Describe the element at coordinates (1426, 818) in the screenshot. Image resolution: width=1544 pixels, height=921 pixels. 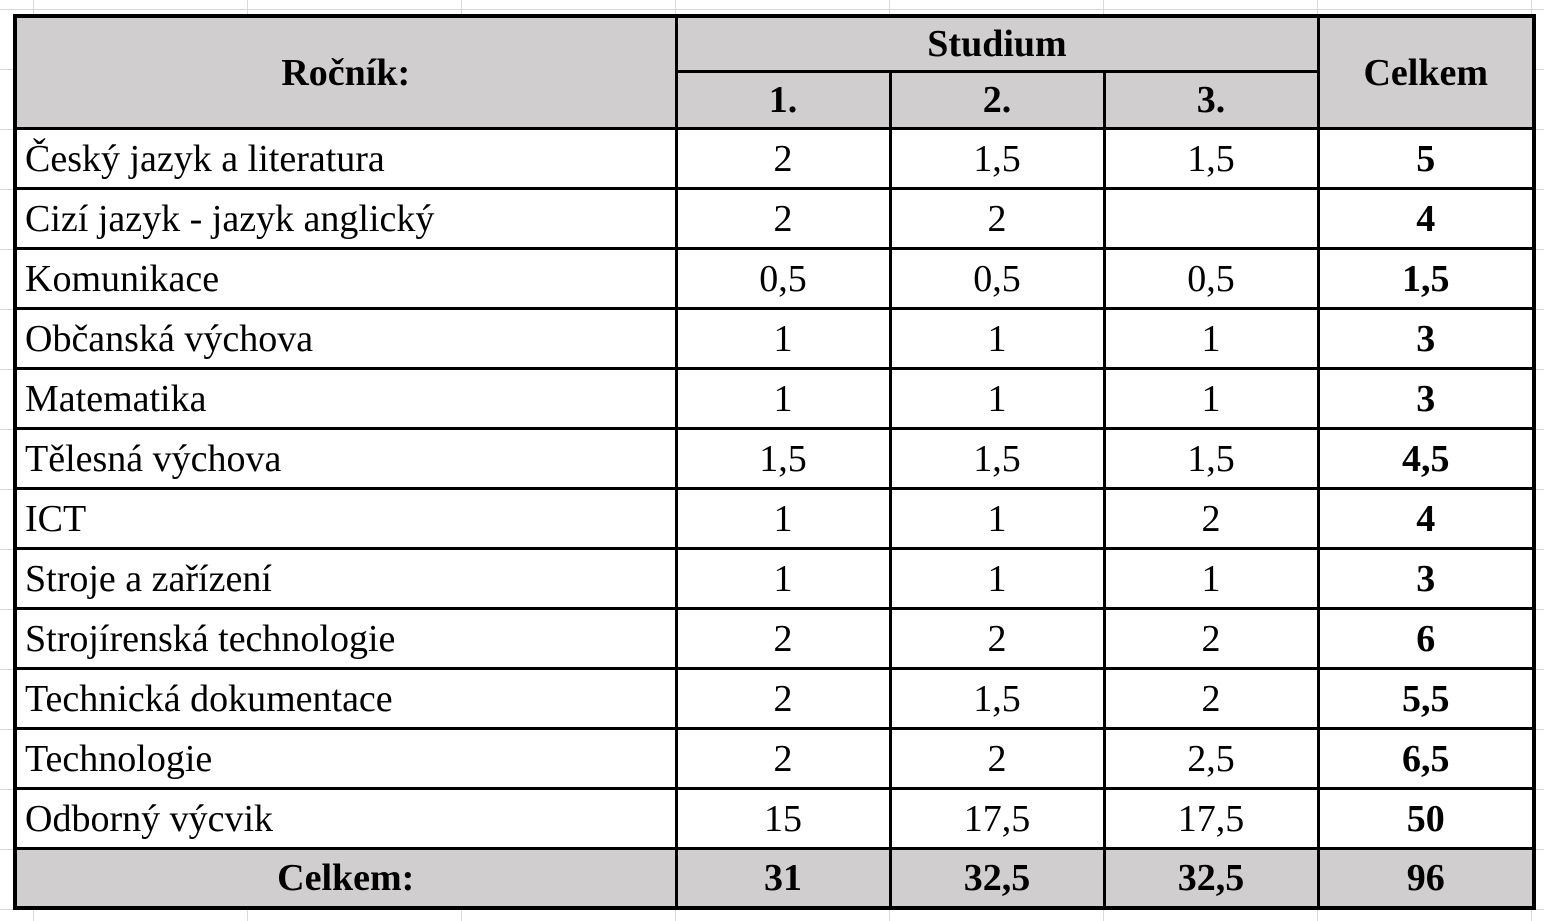
I see `row-total-cell: 50` at that location.